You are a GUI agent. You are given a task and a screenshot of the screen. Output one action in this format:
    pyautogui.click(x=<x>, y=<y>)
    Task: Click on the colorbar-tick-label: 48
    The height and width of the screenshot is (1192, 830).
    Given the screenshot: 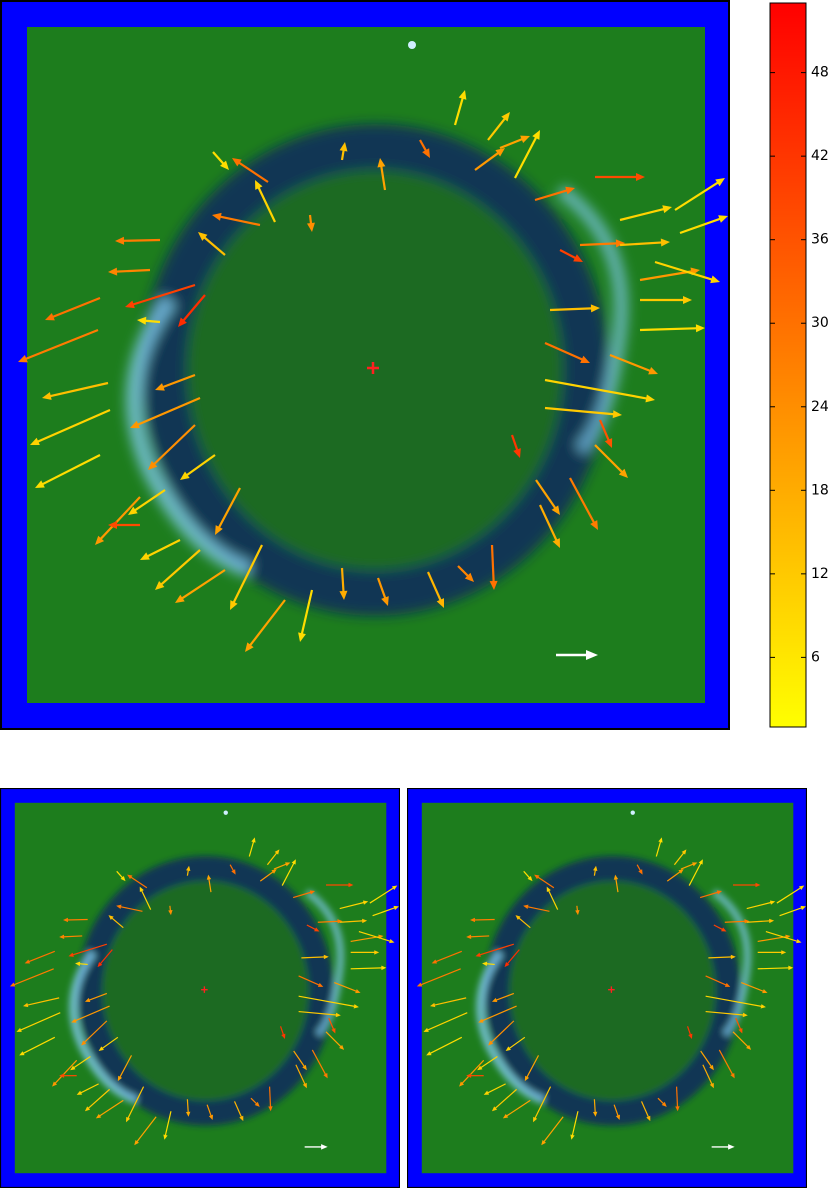 What is the action you would take?
    pyautogui.click(x=820, y=73)
    